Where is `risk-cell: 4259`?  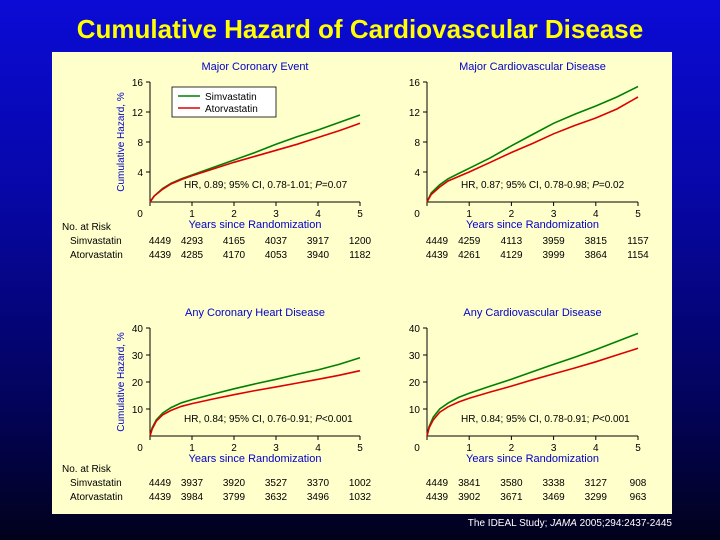
risk-cell: 4259 is located at coordinates (469, 241).